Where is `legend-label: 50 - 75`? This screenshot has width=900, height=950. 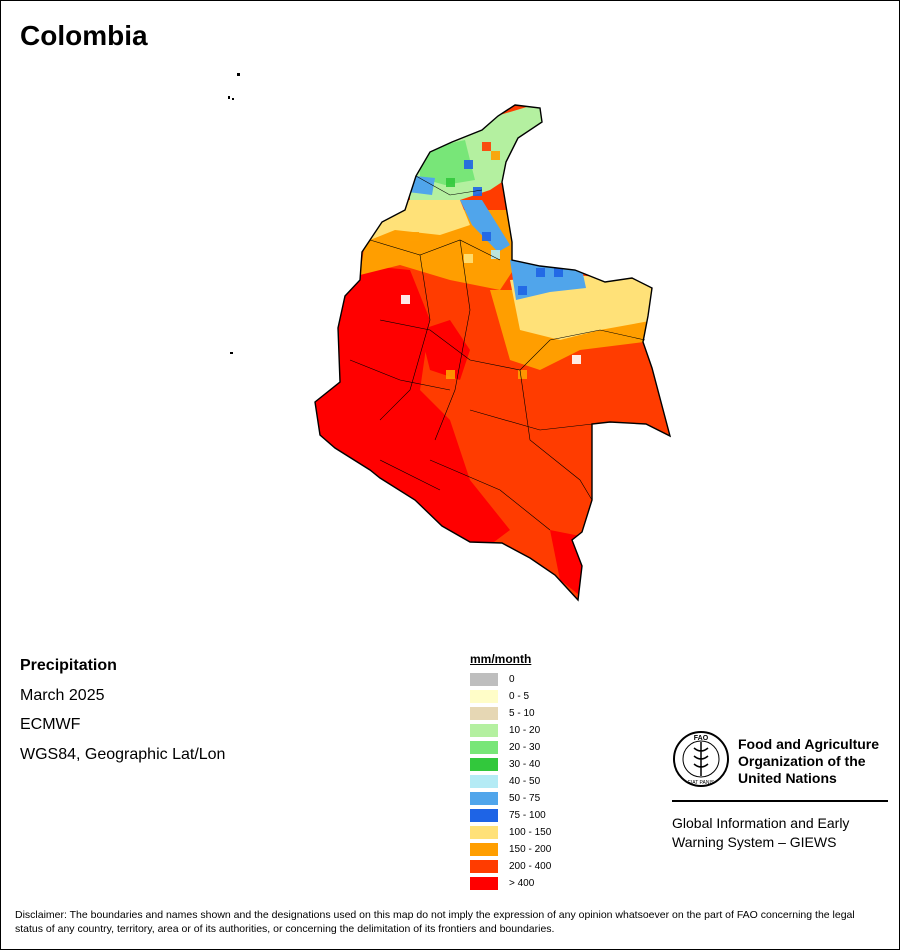 legend-label: 50 - 75 is located at coordinates (525, 798).